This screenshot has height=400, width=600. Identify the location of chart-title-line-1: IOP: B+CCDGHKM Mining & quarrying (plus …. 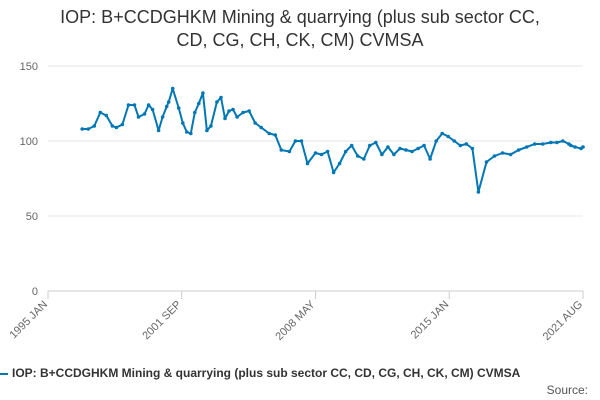
(300, 17).